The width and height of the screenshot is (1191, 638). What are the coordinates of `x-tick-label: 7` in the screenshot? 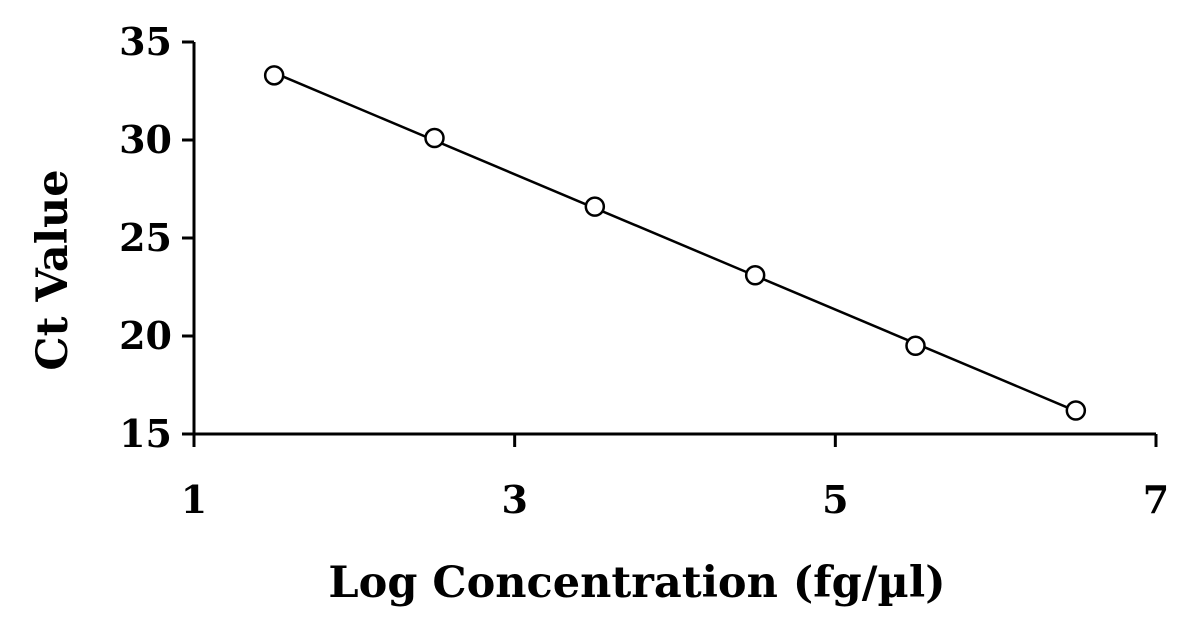 It's located at (1156, 499).